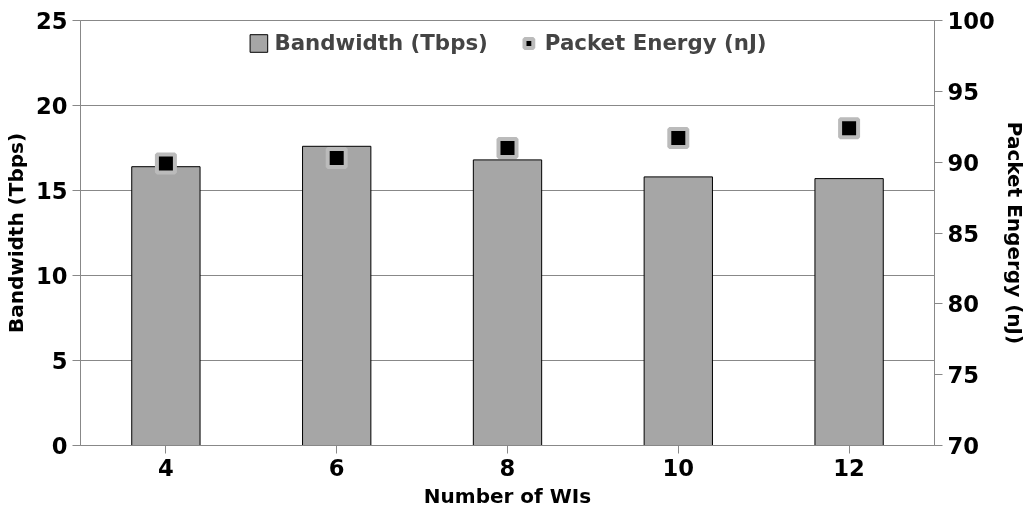 The image size is (1029, 510). I want to click on y2-tick-label: 100, so click(971, 21).